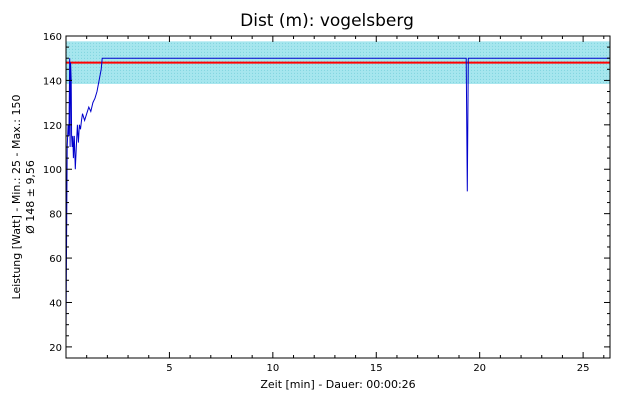 This screenshot has height=400, width=620. Describe the element at coordinates (479, 368) in the screenshot. I see `x-tick-label: 20` at that location.